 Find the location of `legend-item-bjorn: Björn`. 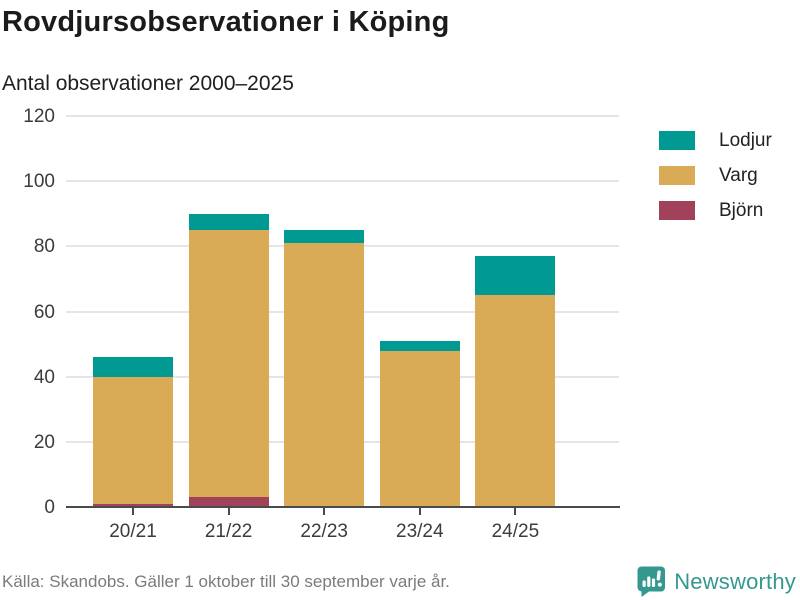

legend-item-bjorn: Björn is located at coordinates (715, 210).